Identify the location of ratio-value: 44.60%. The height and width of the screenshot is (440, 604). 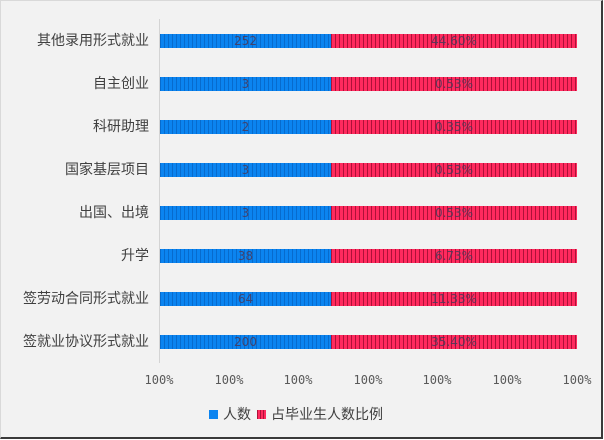
(454, 41).